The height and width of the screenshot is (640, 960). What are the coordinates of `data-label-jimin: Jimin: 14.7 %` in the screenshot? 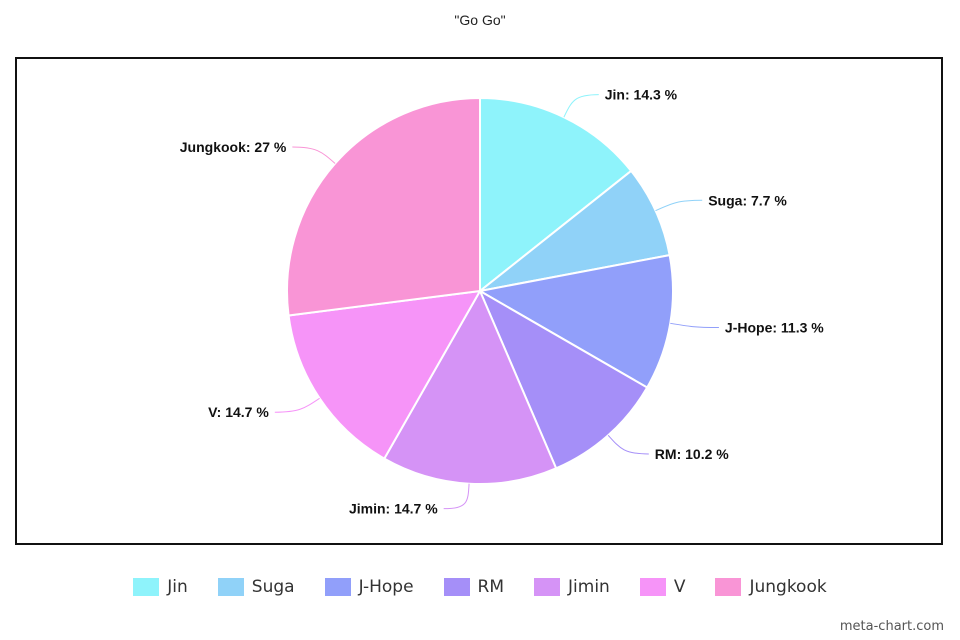 It's located at (393, 509).